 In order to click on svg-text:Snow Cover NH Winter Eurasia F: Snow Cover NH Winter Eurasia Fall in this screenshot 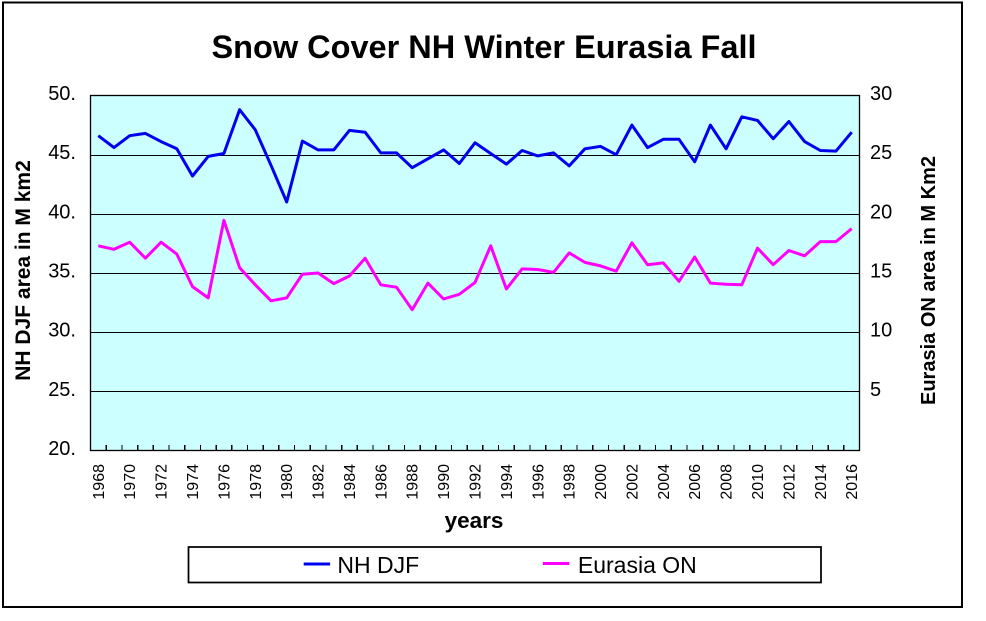, I will do `click(483, 47)`.